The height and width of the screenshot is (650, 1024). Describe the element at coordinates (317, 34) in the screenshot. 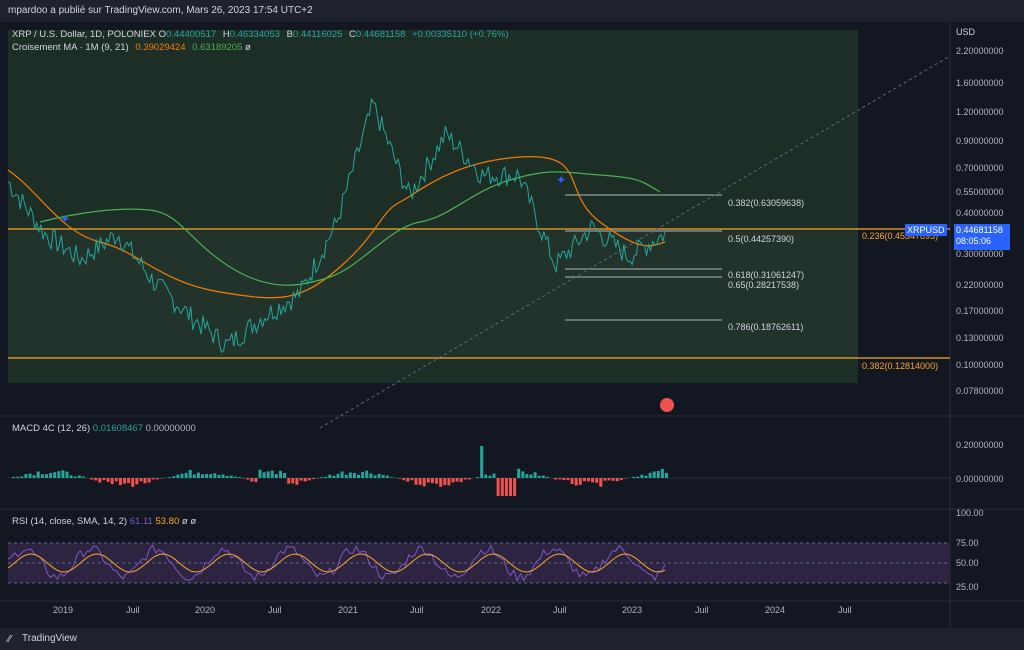

I see `low-value: 0.44116025` at that location.